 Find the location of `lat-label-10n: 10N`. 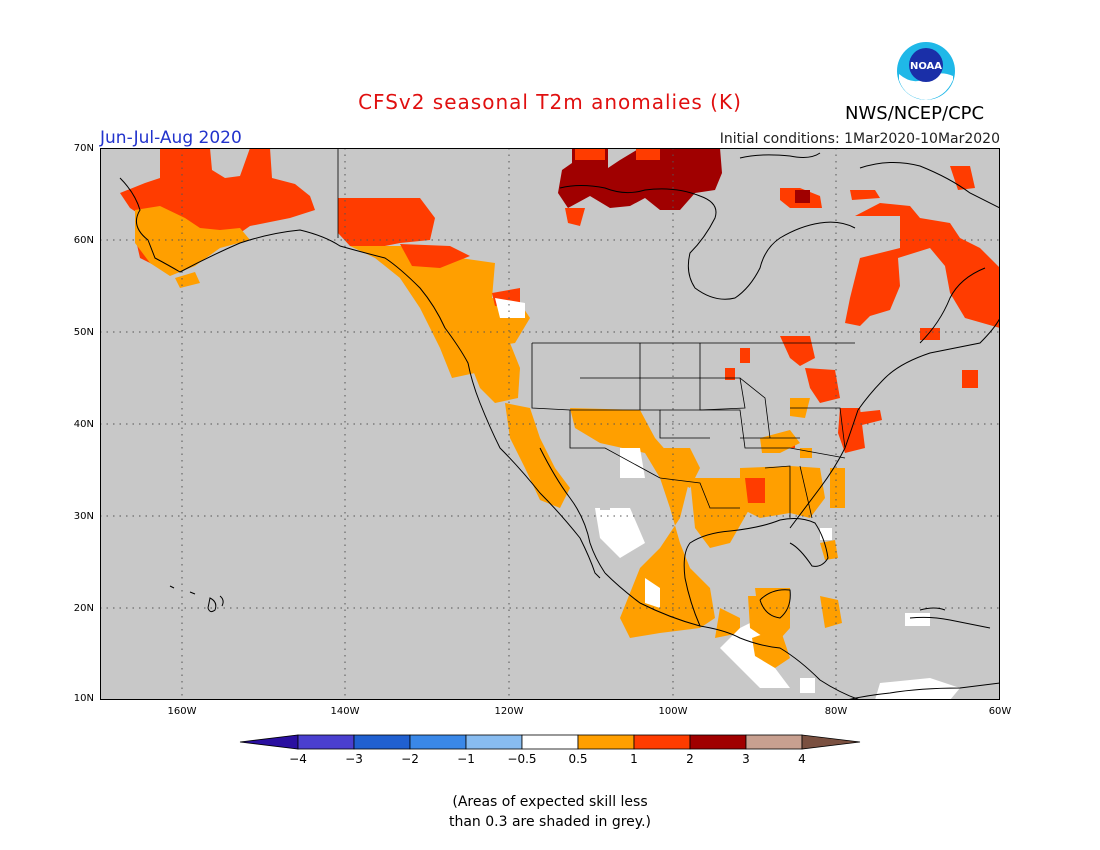

lat-label-10n: 10N is located at coordinates (83, 698).